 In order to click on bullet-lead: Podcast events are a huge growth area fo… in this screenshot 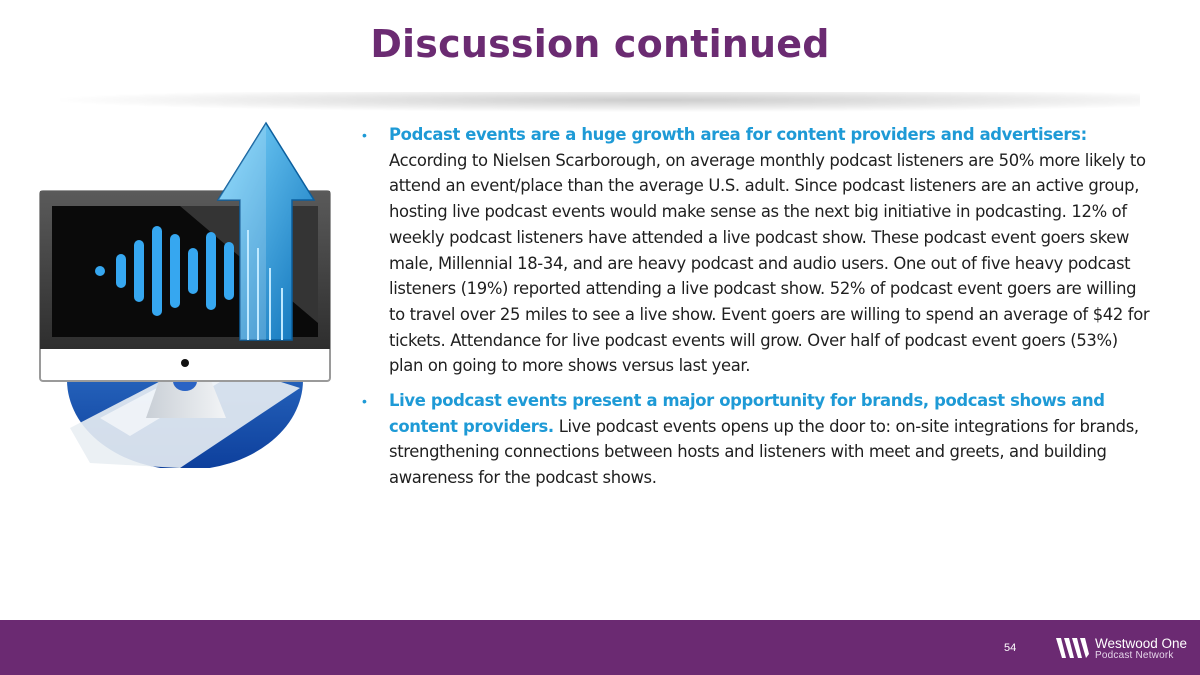, I will do `click(735, 134)`.